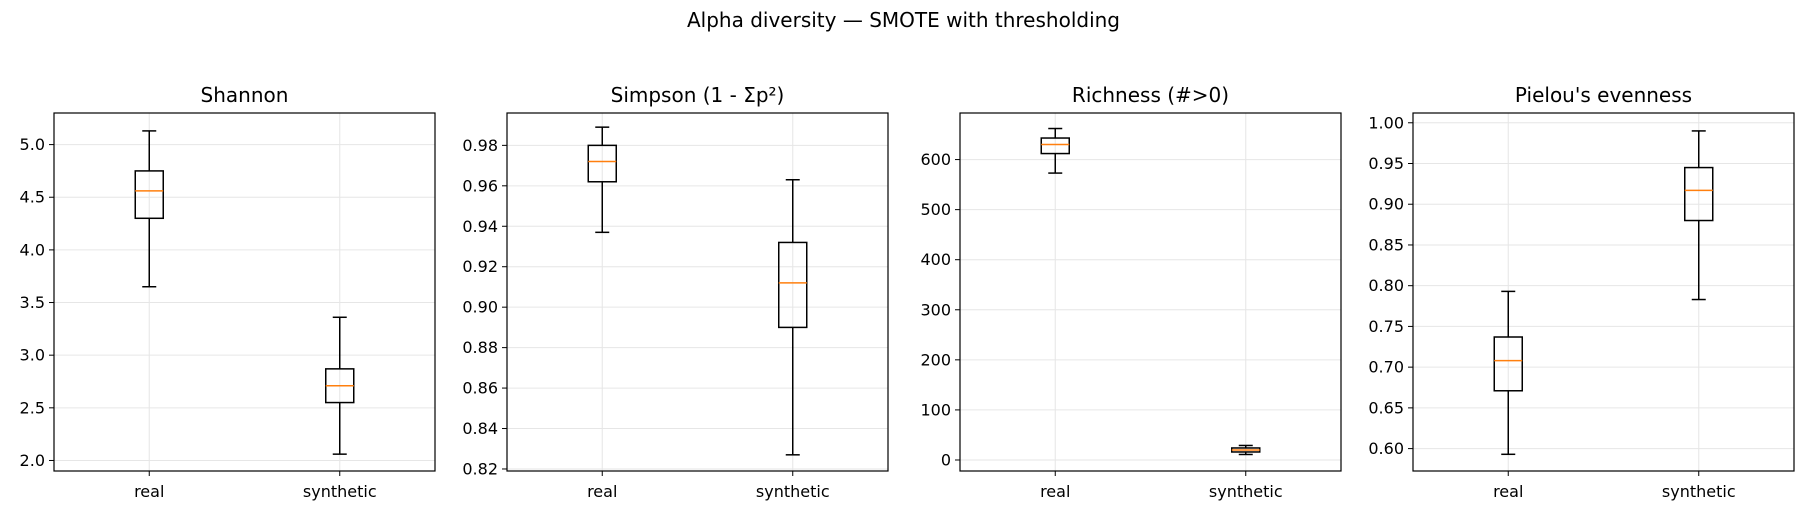  I want to click on y-tick-label: 0.94, so click(480, 226).